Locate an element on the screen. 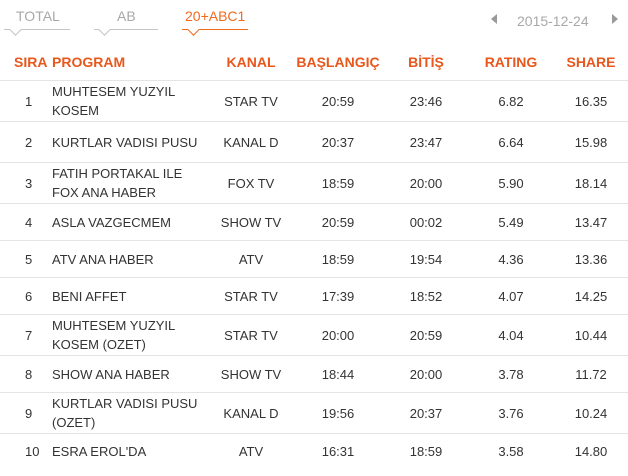 The image size is (628, 476). cell-rating: 6.82 is located at coordinates (511, 101).